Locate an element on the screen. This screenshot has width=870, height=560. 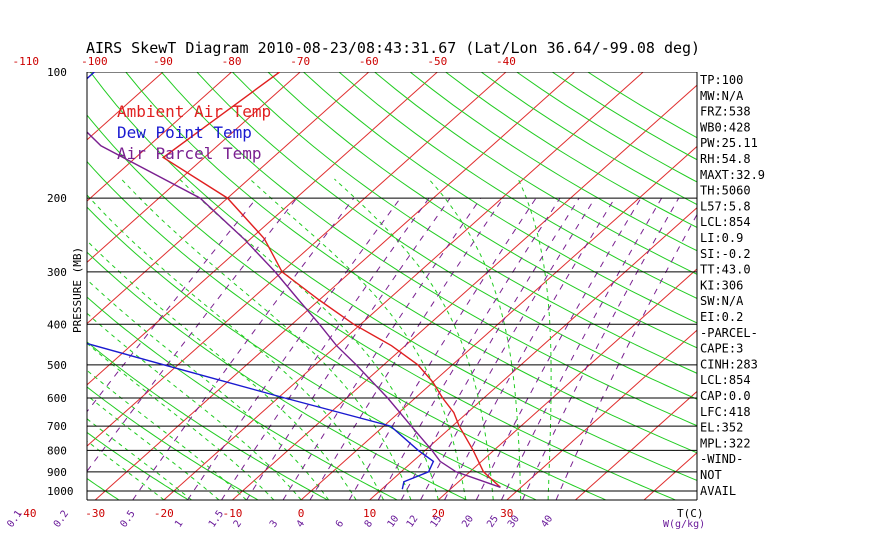
index-item: EI:0.2 is located at coordinates (721, 317).